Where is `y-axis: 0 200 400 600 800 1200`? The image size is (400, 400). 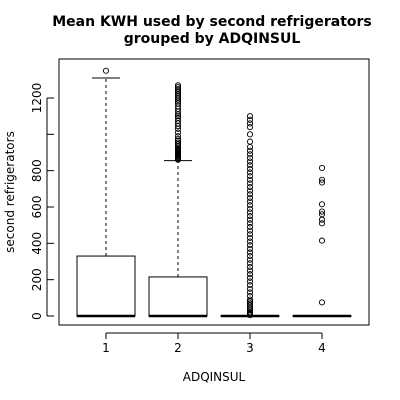
y-axis: 0 200 400 600 800 1200 is located at coordinates (42, 201).